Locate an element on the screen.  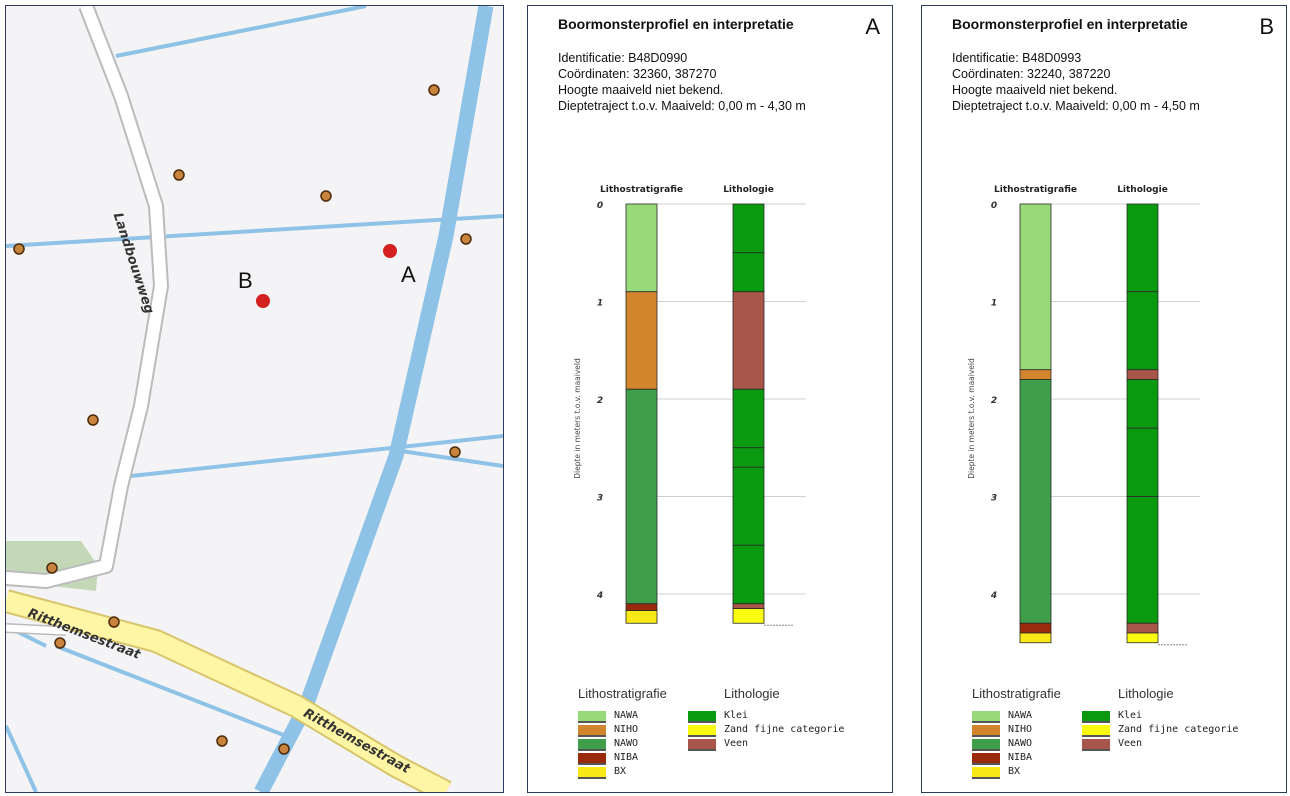
target-point-a is located at coordinates (390, 251).